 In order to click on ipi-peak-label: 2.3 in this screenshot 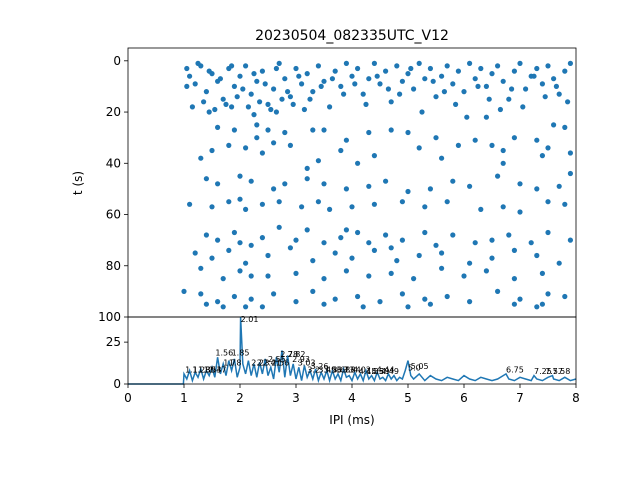, I will do `click(263, 363)`.